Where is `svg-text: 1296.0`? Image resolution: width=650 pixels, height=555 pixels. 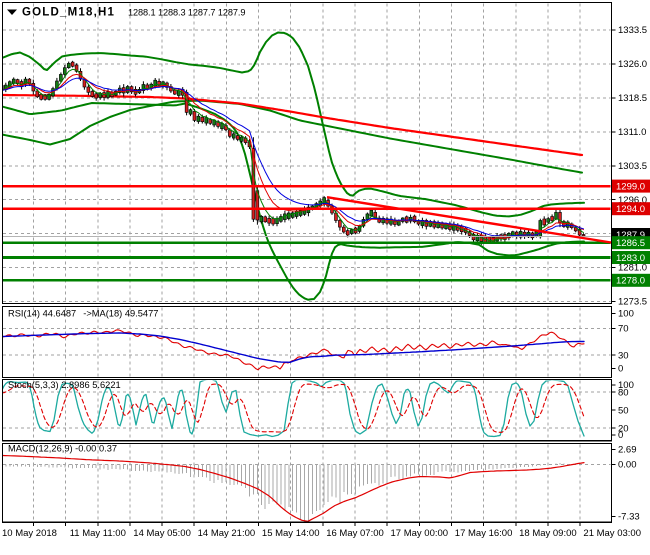
svg-text: 1296.0 is located at coordinates (632, 200).